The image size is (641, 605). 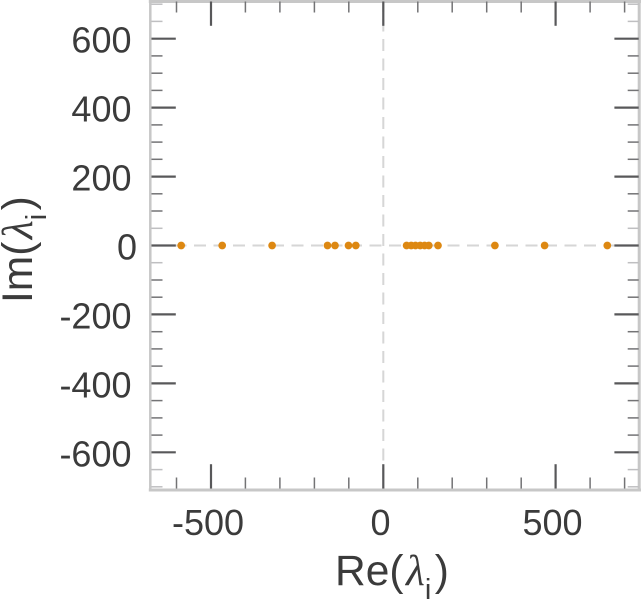 I want to click on svg-text: 200, so click(x=101, y=178).